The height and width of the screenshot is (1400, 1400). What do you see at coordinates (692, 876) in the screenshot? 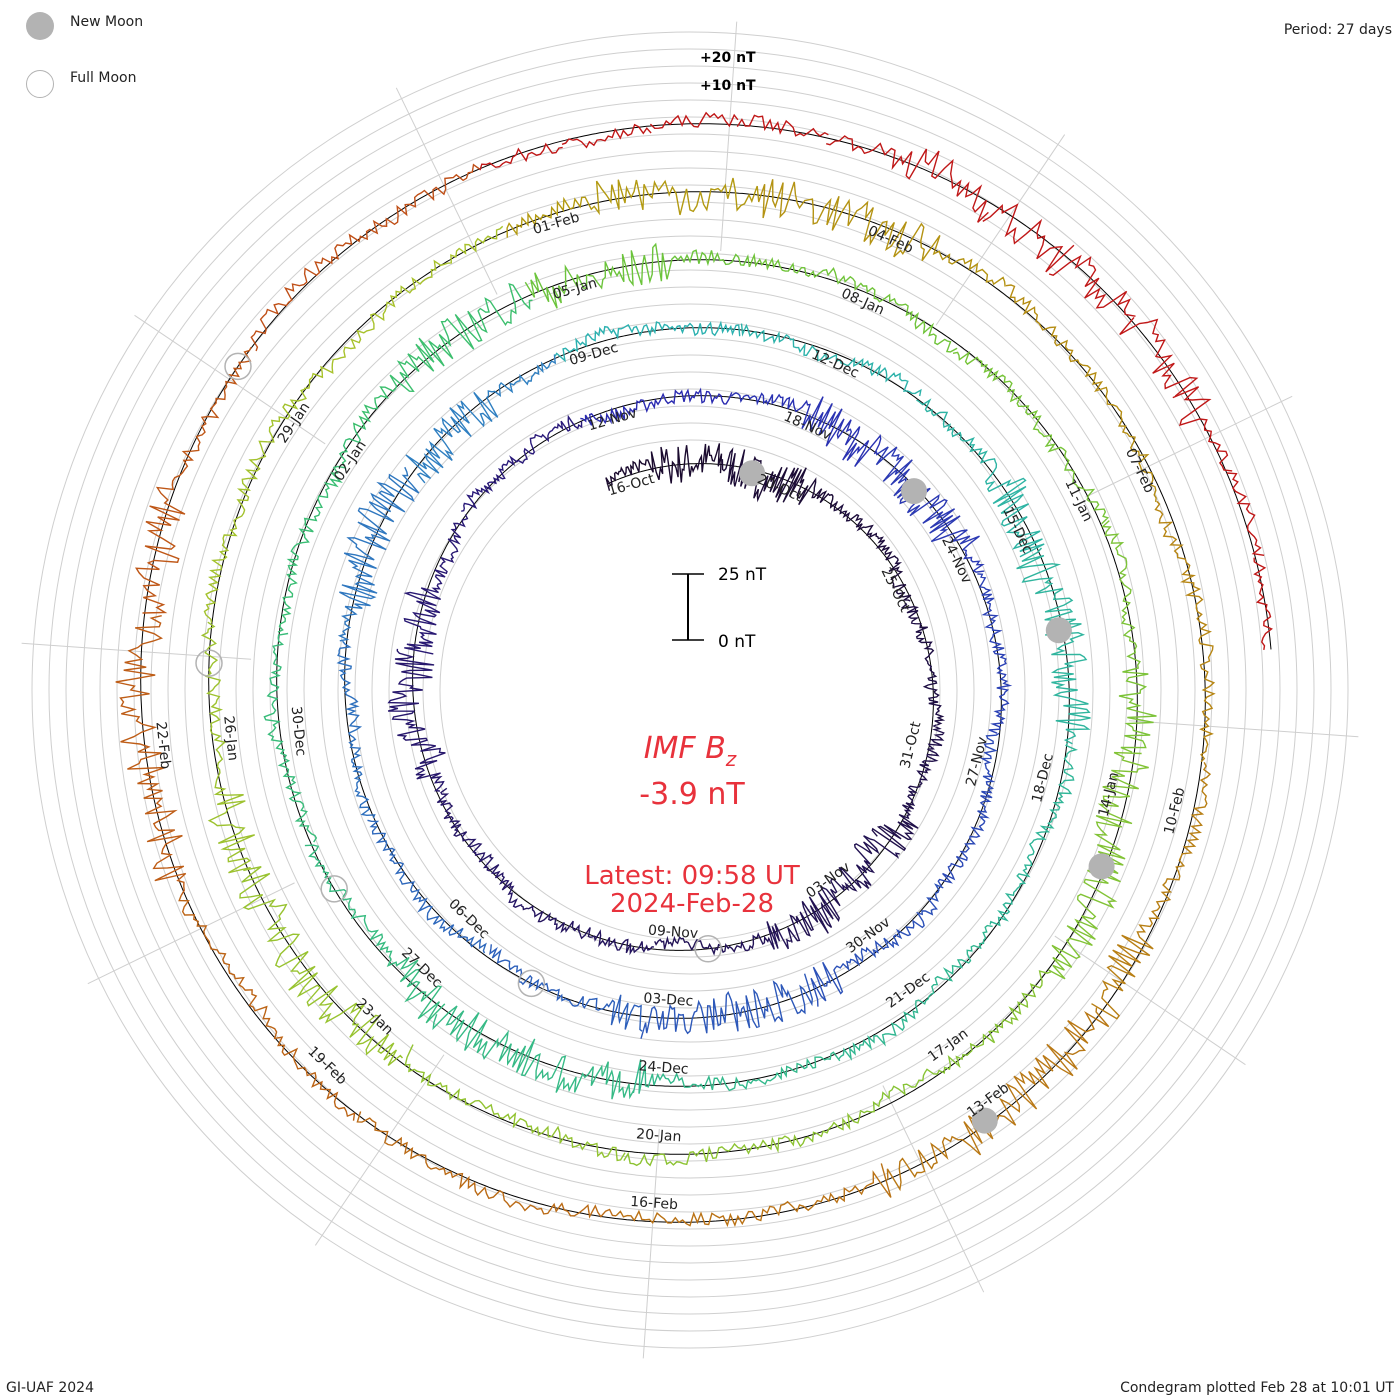
I see `latest-time: Latest: 09:58 UT` at bounding box center [692, 876].